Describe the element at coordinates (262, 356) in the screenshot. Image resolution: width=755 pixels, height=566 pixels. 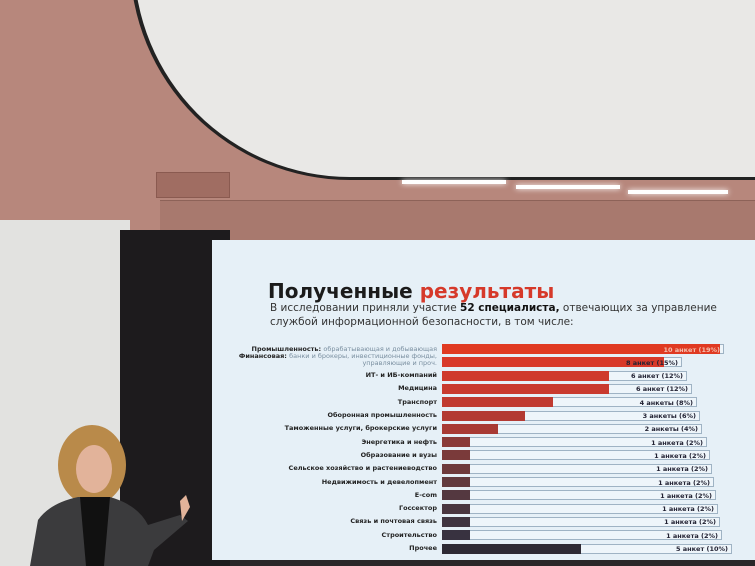
I see `category-name: Финансовая:` at that location.